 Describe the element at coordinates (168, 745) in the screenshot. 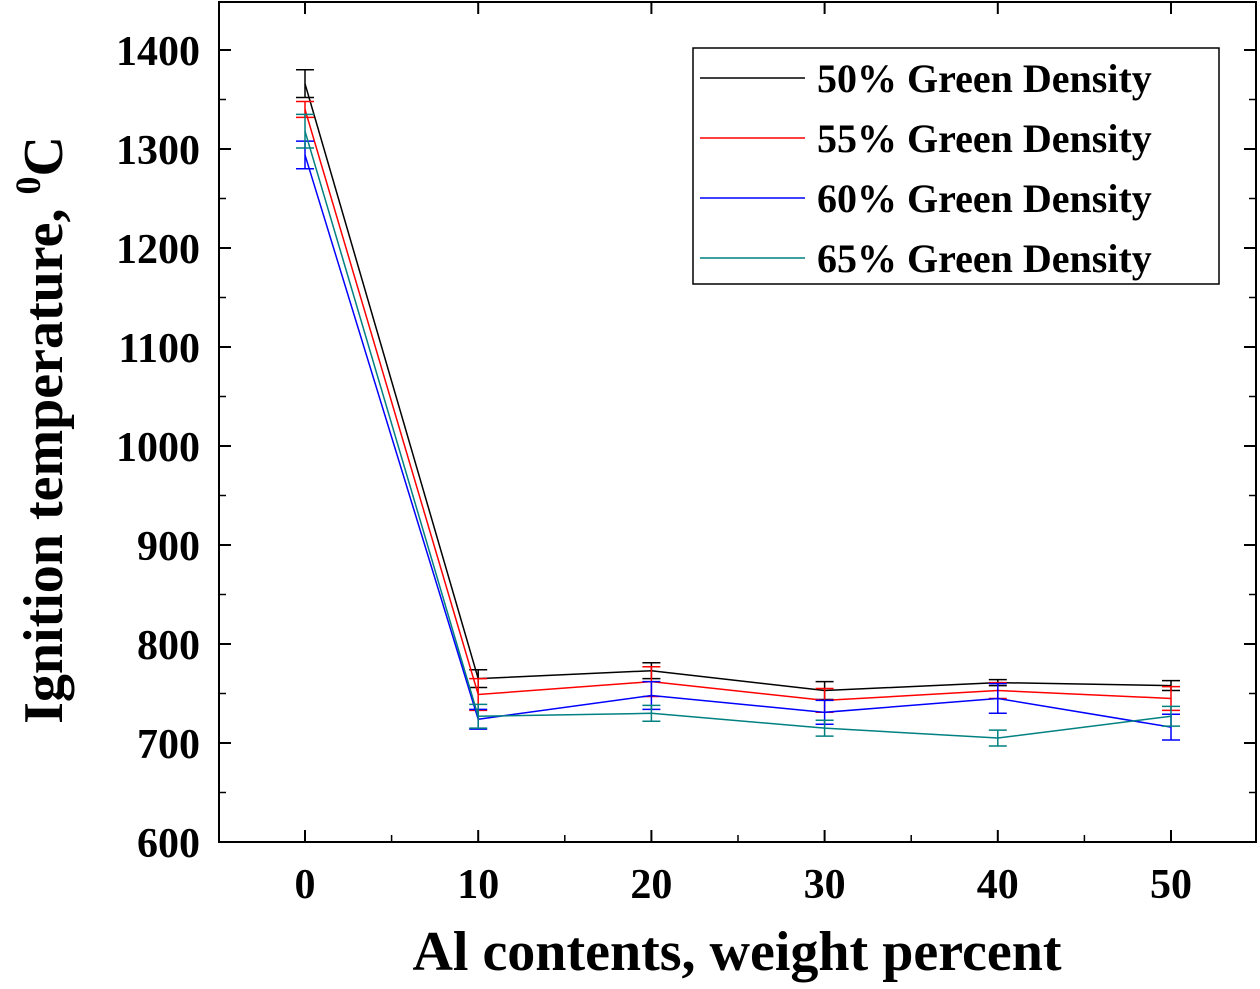

I see `y-tick-label: 700` at that location.